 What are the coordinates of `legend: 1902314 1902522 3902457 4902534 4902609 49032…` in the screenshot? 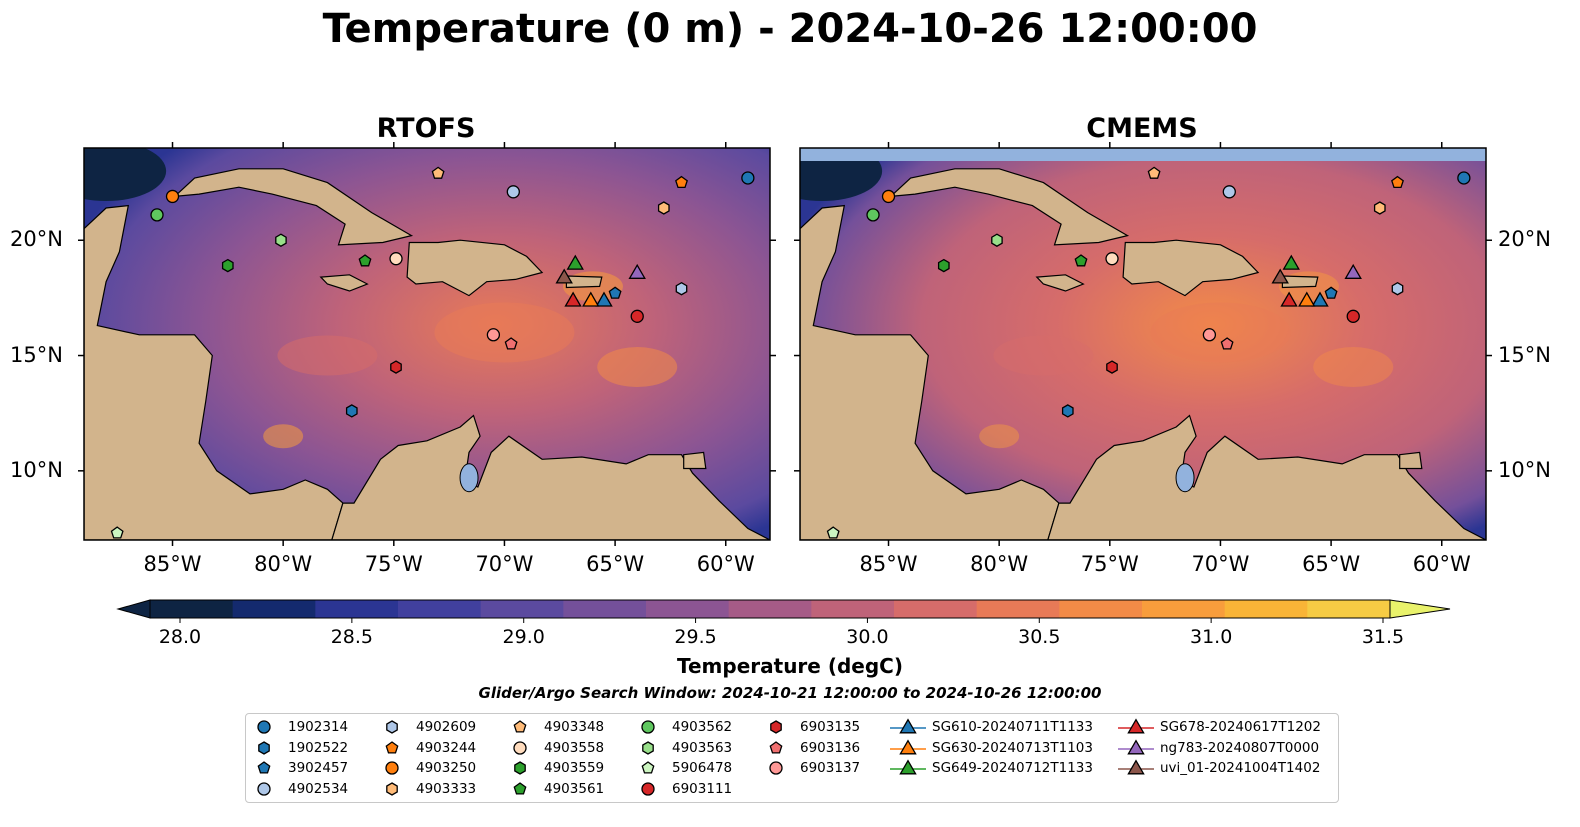 It's located at (792, 758).